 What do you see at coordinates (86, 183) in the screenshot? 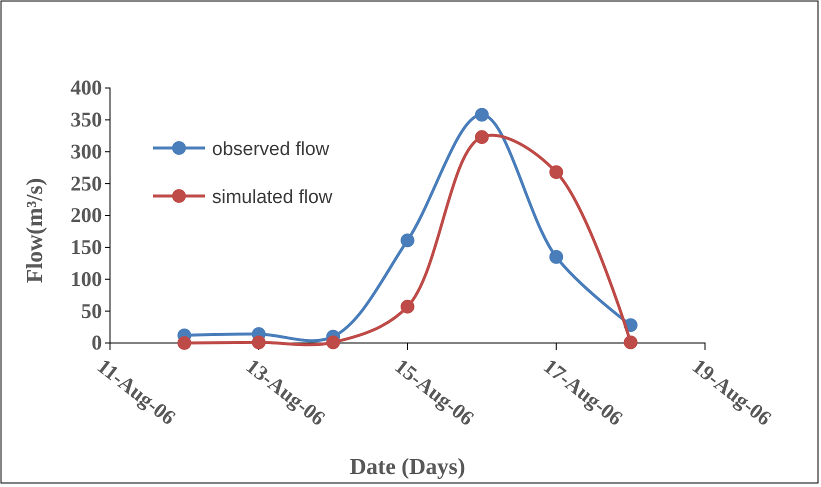
I see `y-tick-label: 250` at bounding box center [86, 183].